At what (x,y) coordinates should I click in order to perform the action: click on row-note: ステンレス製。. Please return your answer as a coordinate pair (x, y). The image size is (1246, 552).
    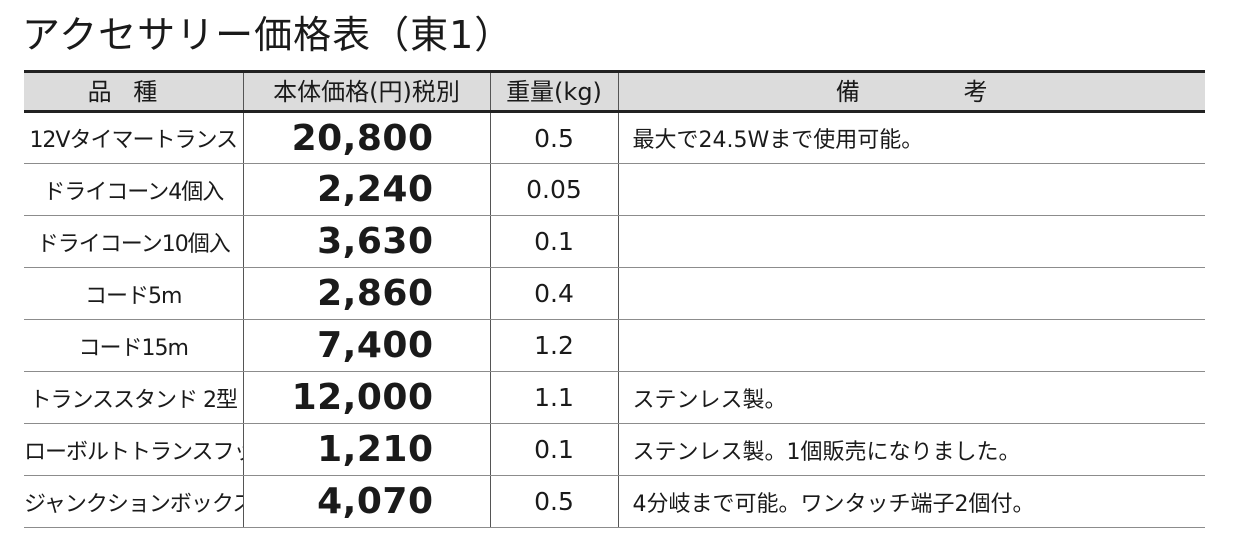
    Looking at the image, I should click on (911, 397).